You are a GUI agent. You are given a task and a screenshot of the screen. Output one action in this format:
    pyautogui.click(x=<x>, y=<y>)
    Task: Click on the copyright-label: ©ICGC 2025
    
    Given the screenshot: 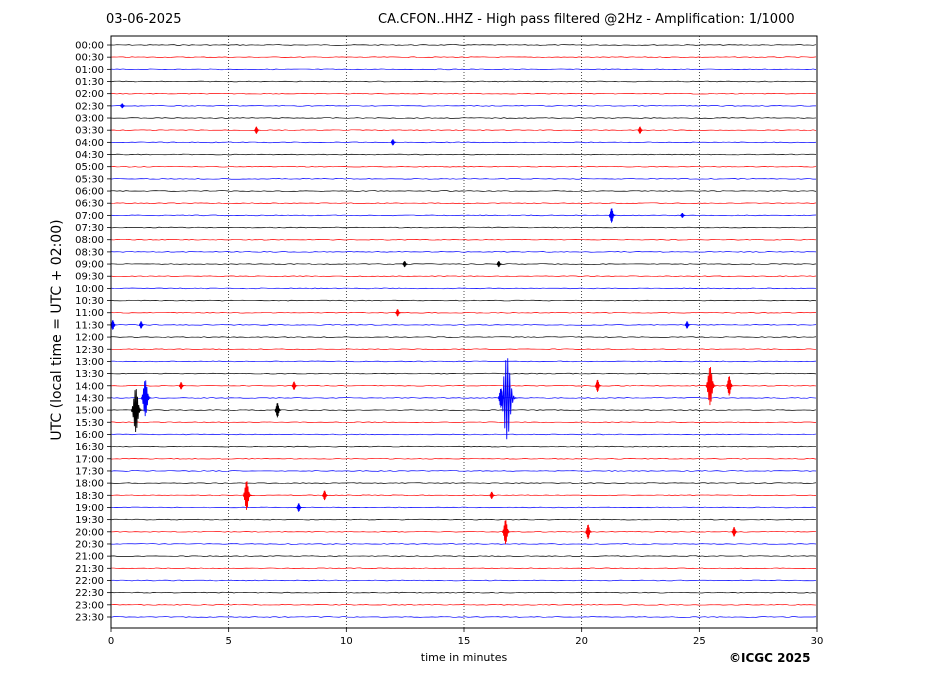 What is the action you would take?
    pyautogui.click(x=770, y=658)
    